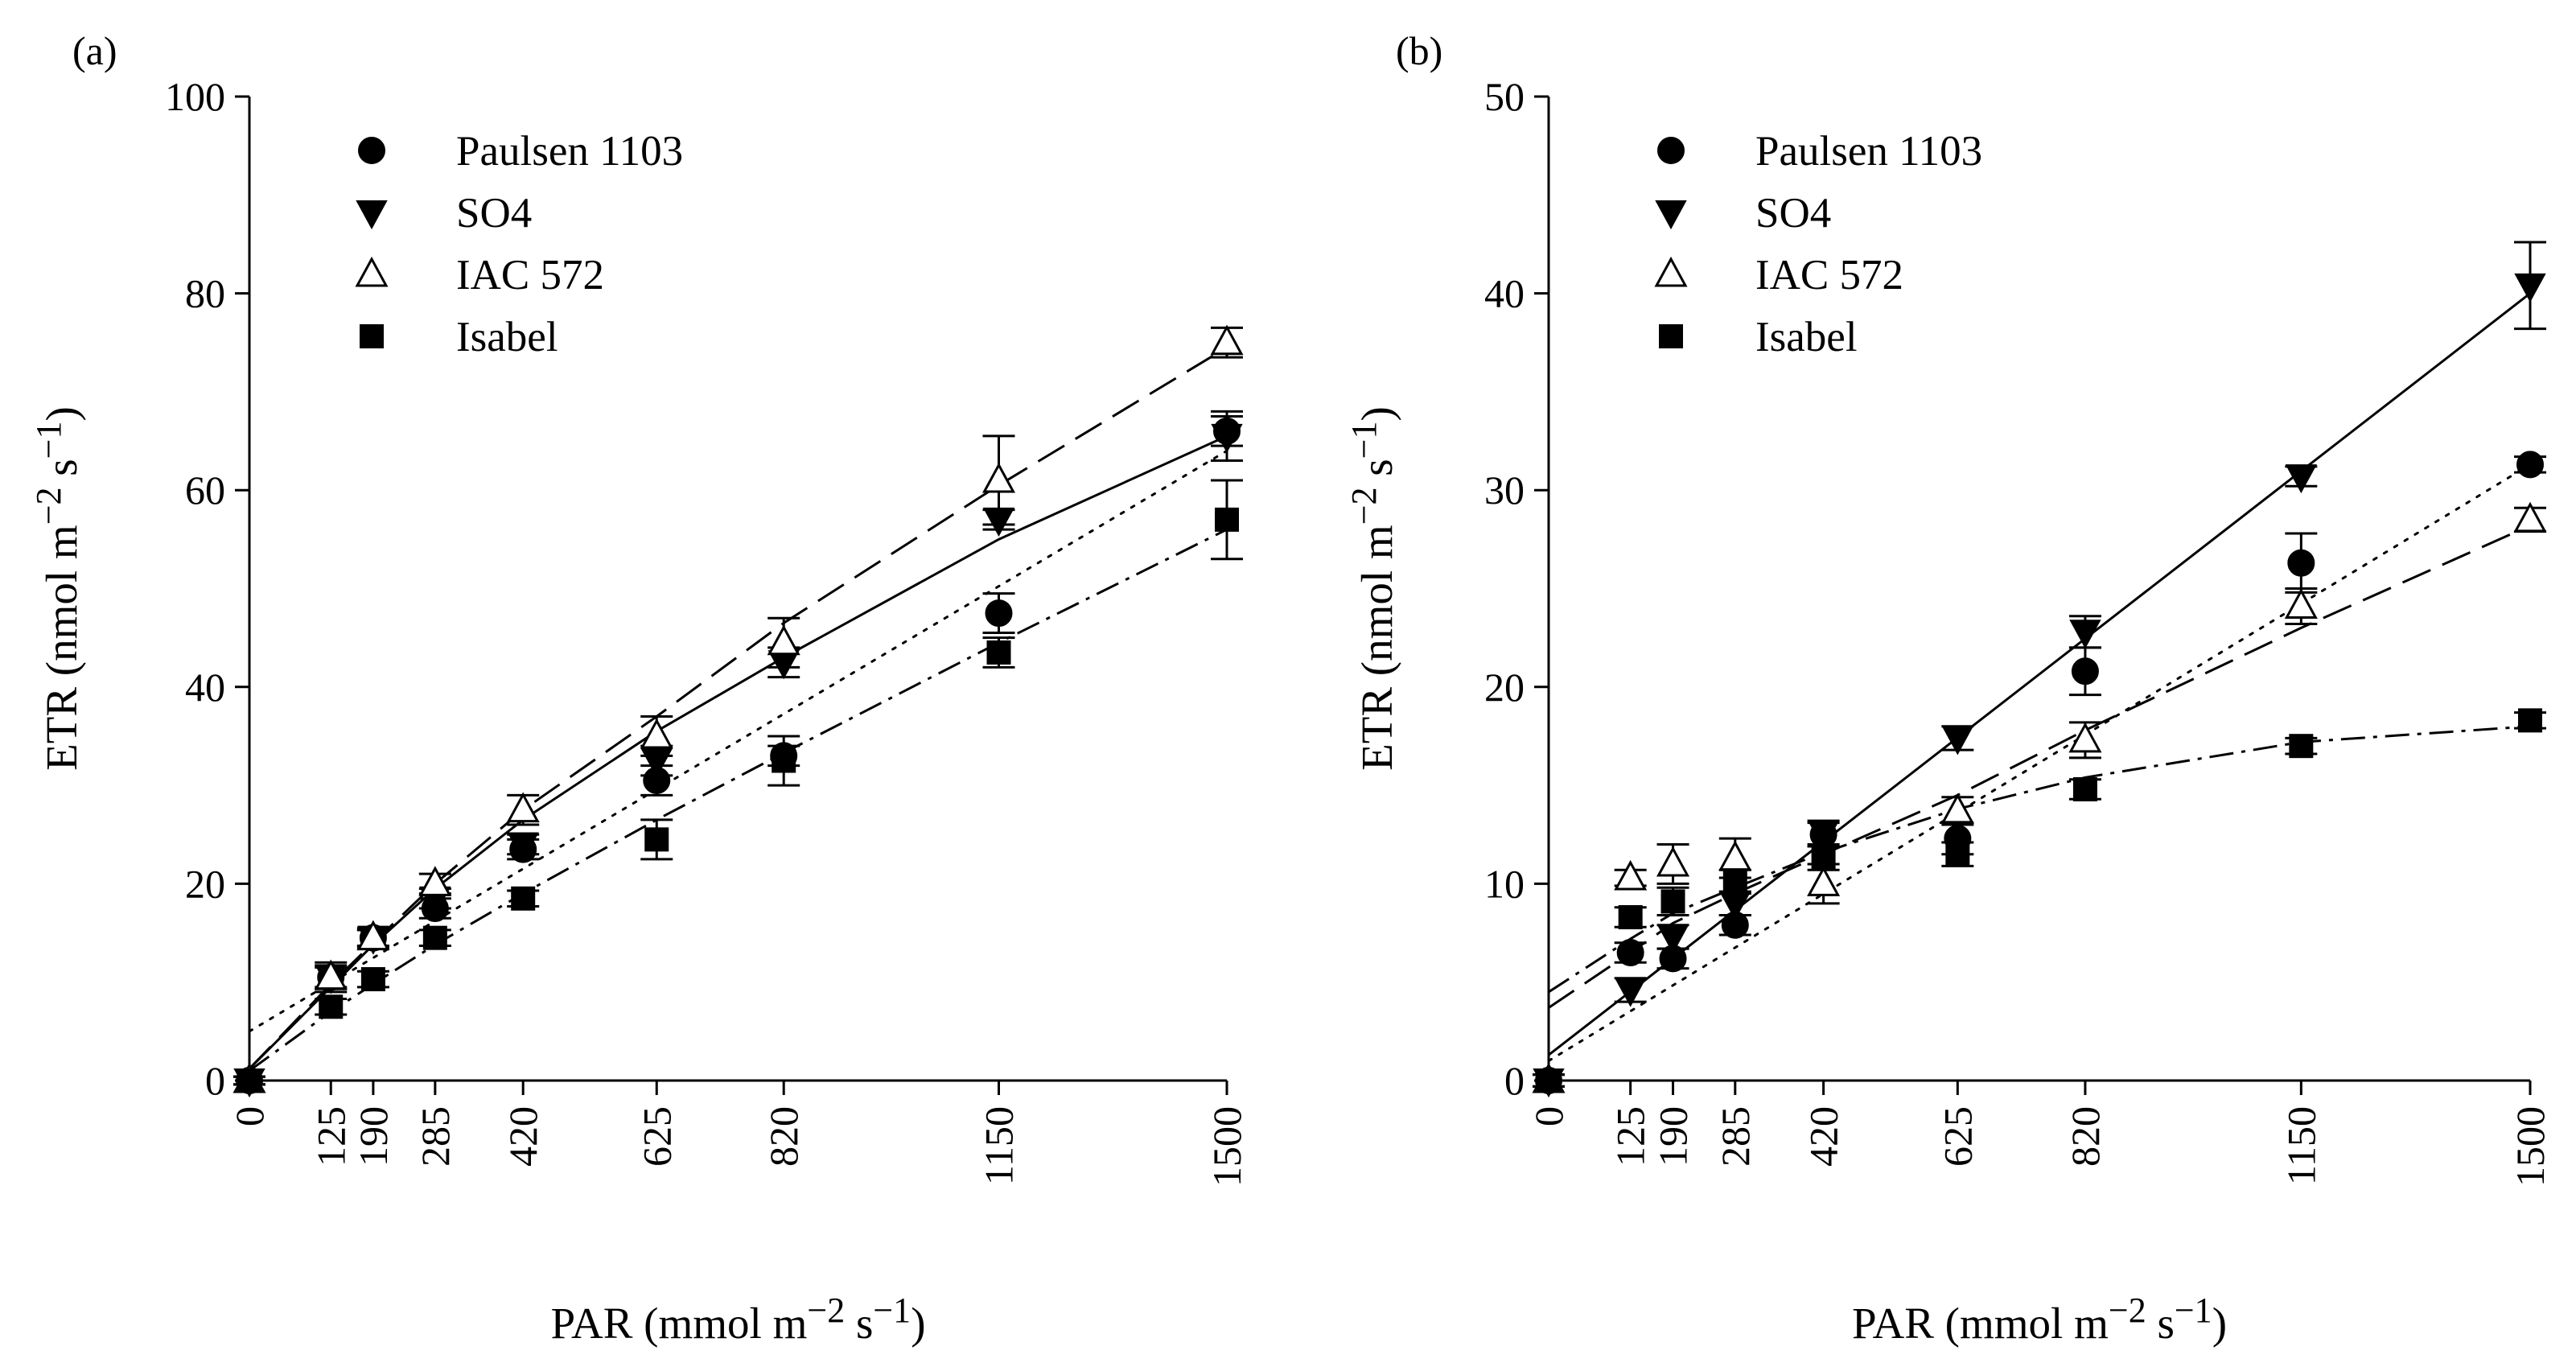  Describe the element at coordinates (1419, 51) in the screenshot. I see `panel-label: (b)` at that location.